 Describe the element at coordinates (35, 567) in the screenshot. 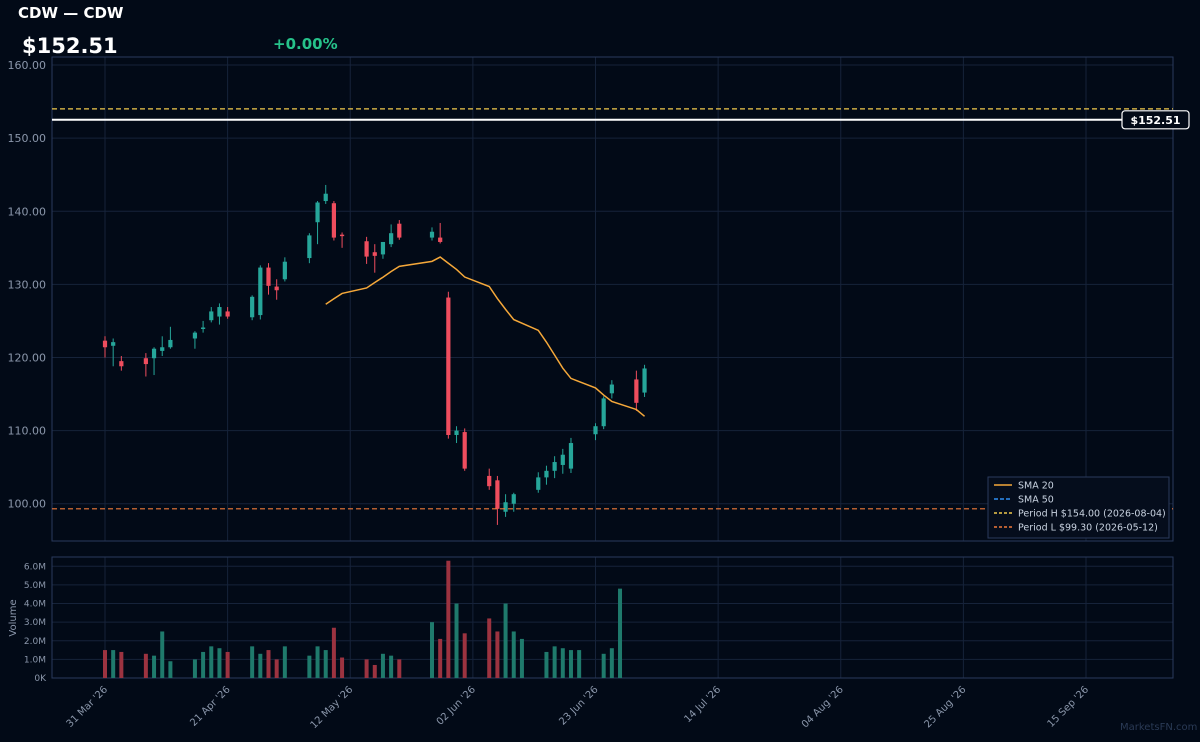

I see `volume-tick-label: 6.0M` at that location.